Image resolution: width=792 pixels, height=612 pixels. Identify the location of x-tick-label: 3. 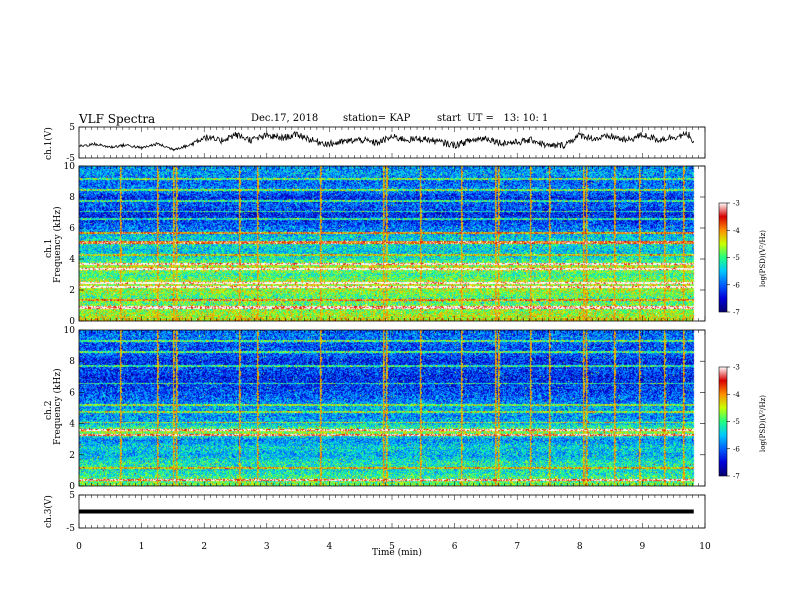
(267, 547).